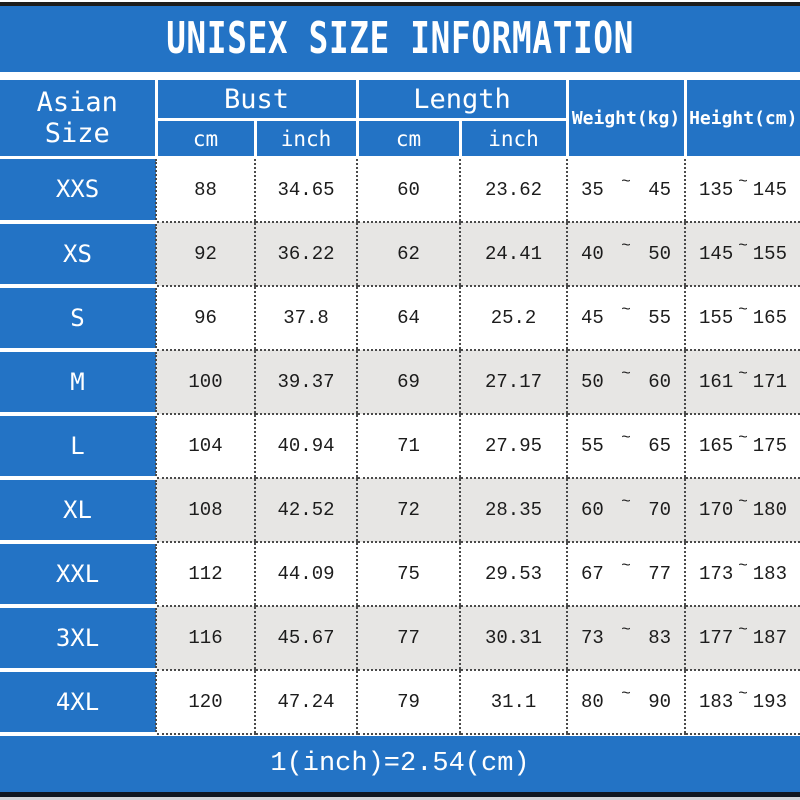 Image resolution: width=800 pixels, height=800 pixels. What do you see at coordinates (408, 574) in the screenshot?
I see `cell-length-cm: 75` at bounding box center [408, 574].